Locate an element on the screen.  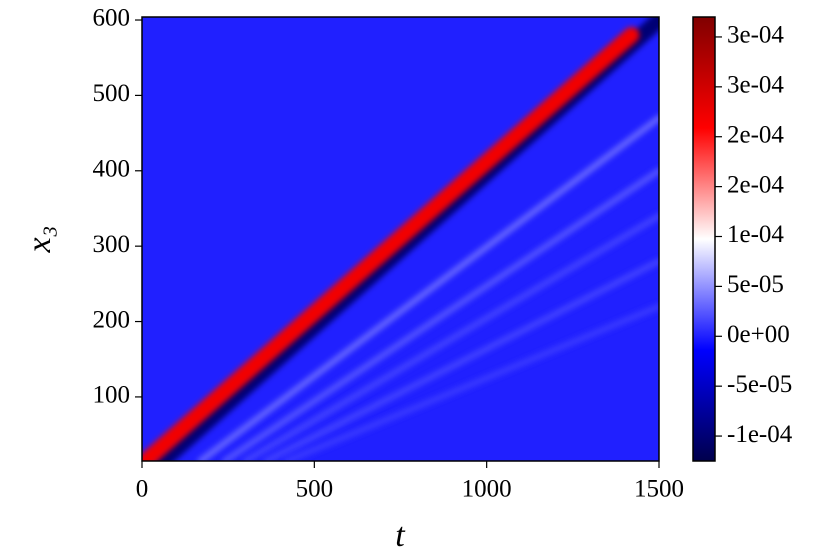
y-tick-label: 100 is located at coordinates (112, 395).